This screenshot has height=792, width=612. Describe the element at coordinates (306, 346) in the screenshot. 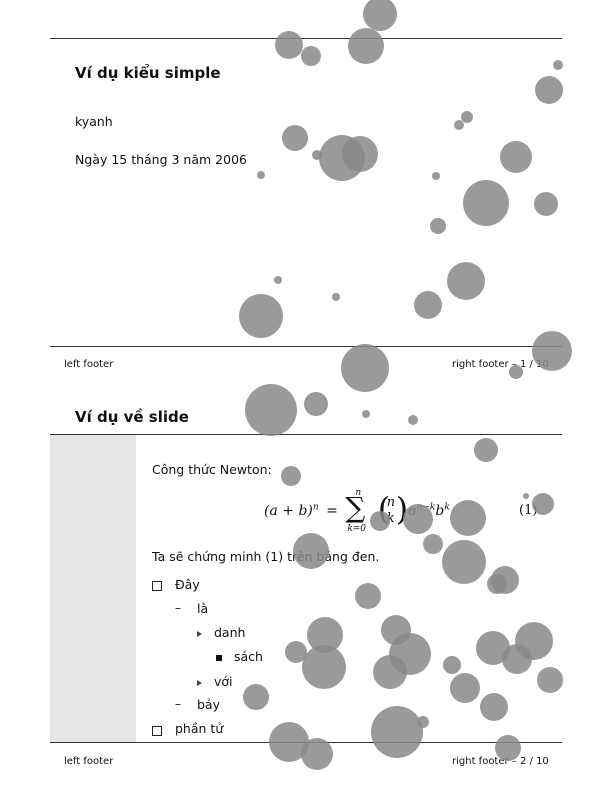

I see `slide1-bottom-rule` at that location.